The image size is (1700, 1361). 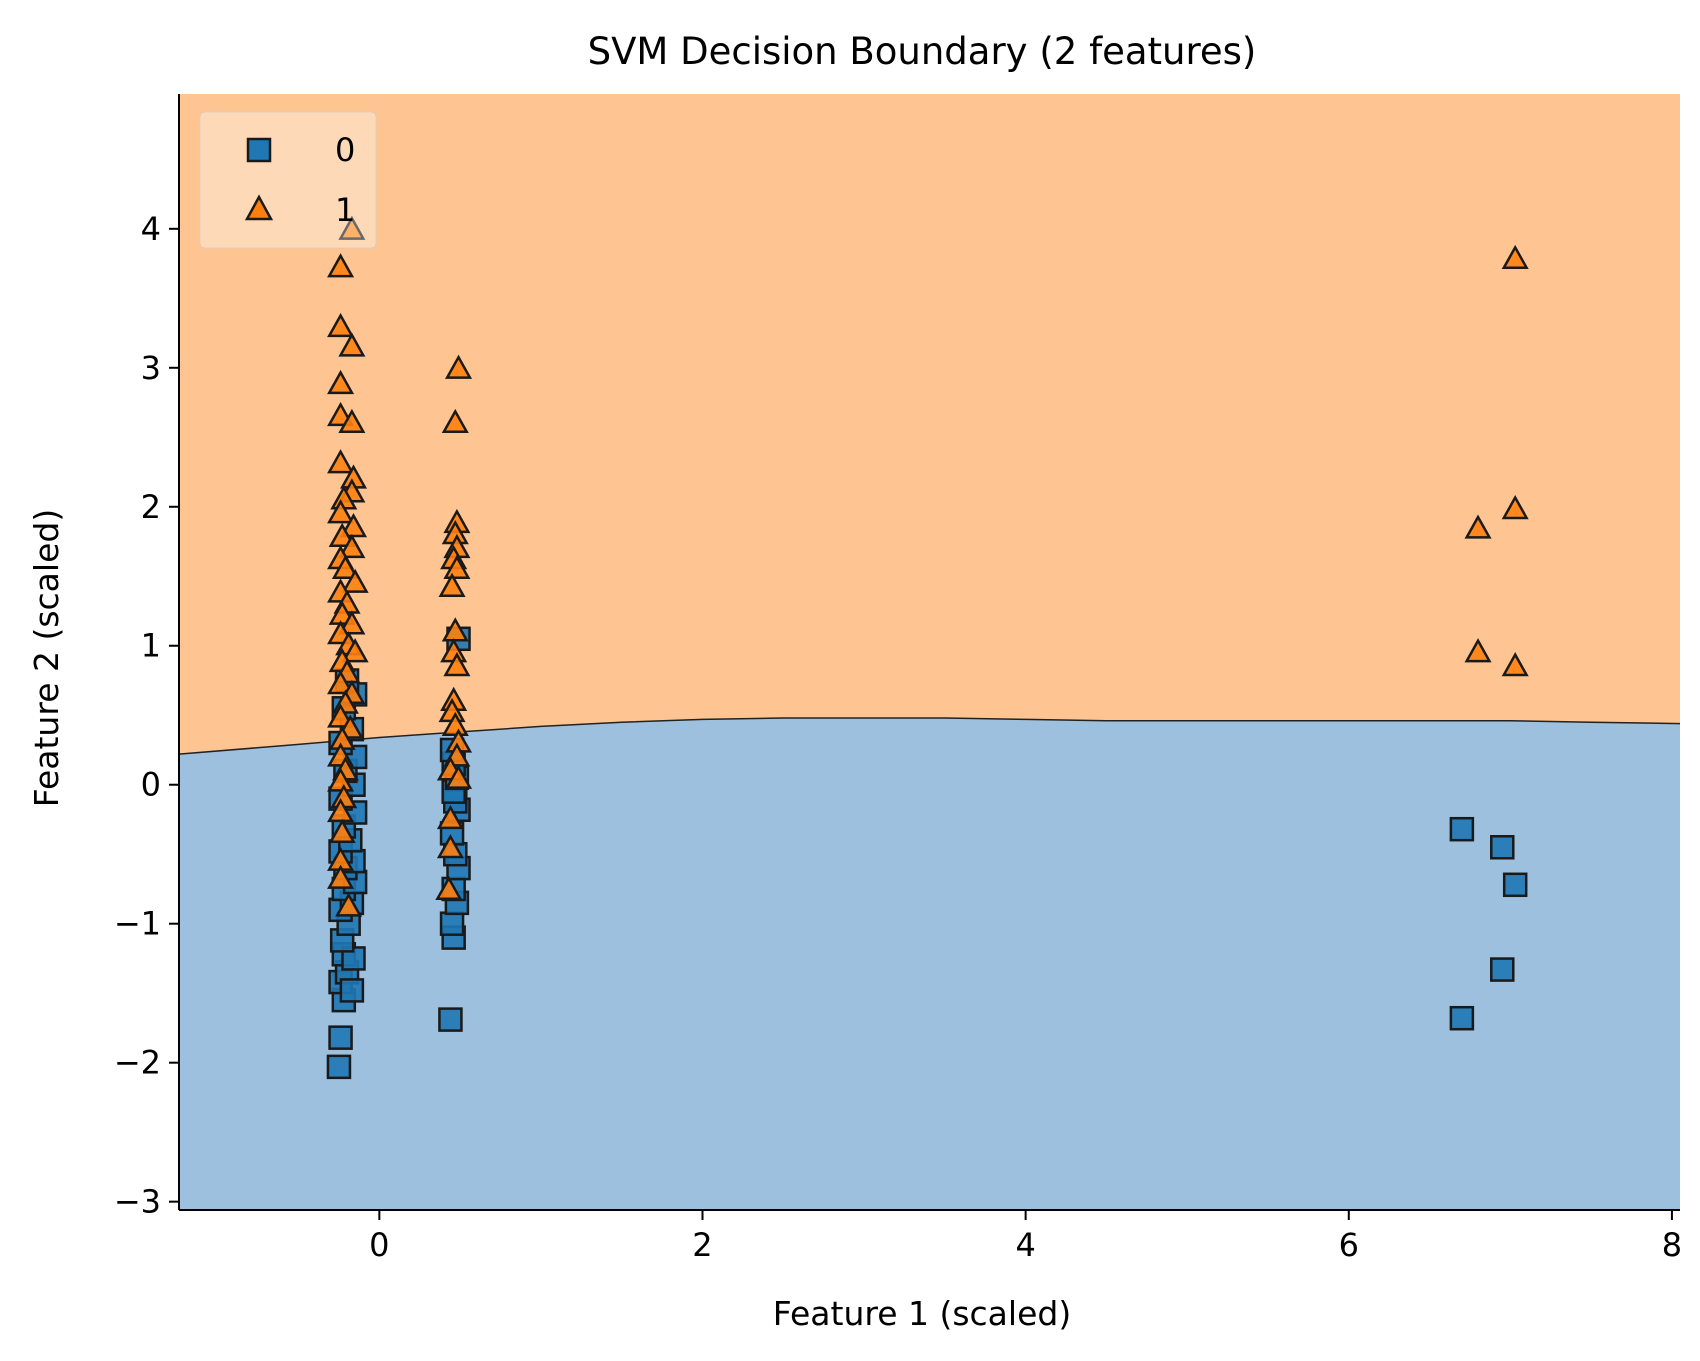 What do you see at coordinates (151, 785) in the screenshot?
I see `y-tick-label: 0` at bounding box center [151, 785].